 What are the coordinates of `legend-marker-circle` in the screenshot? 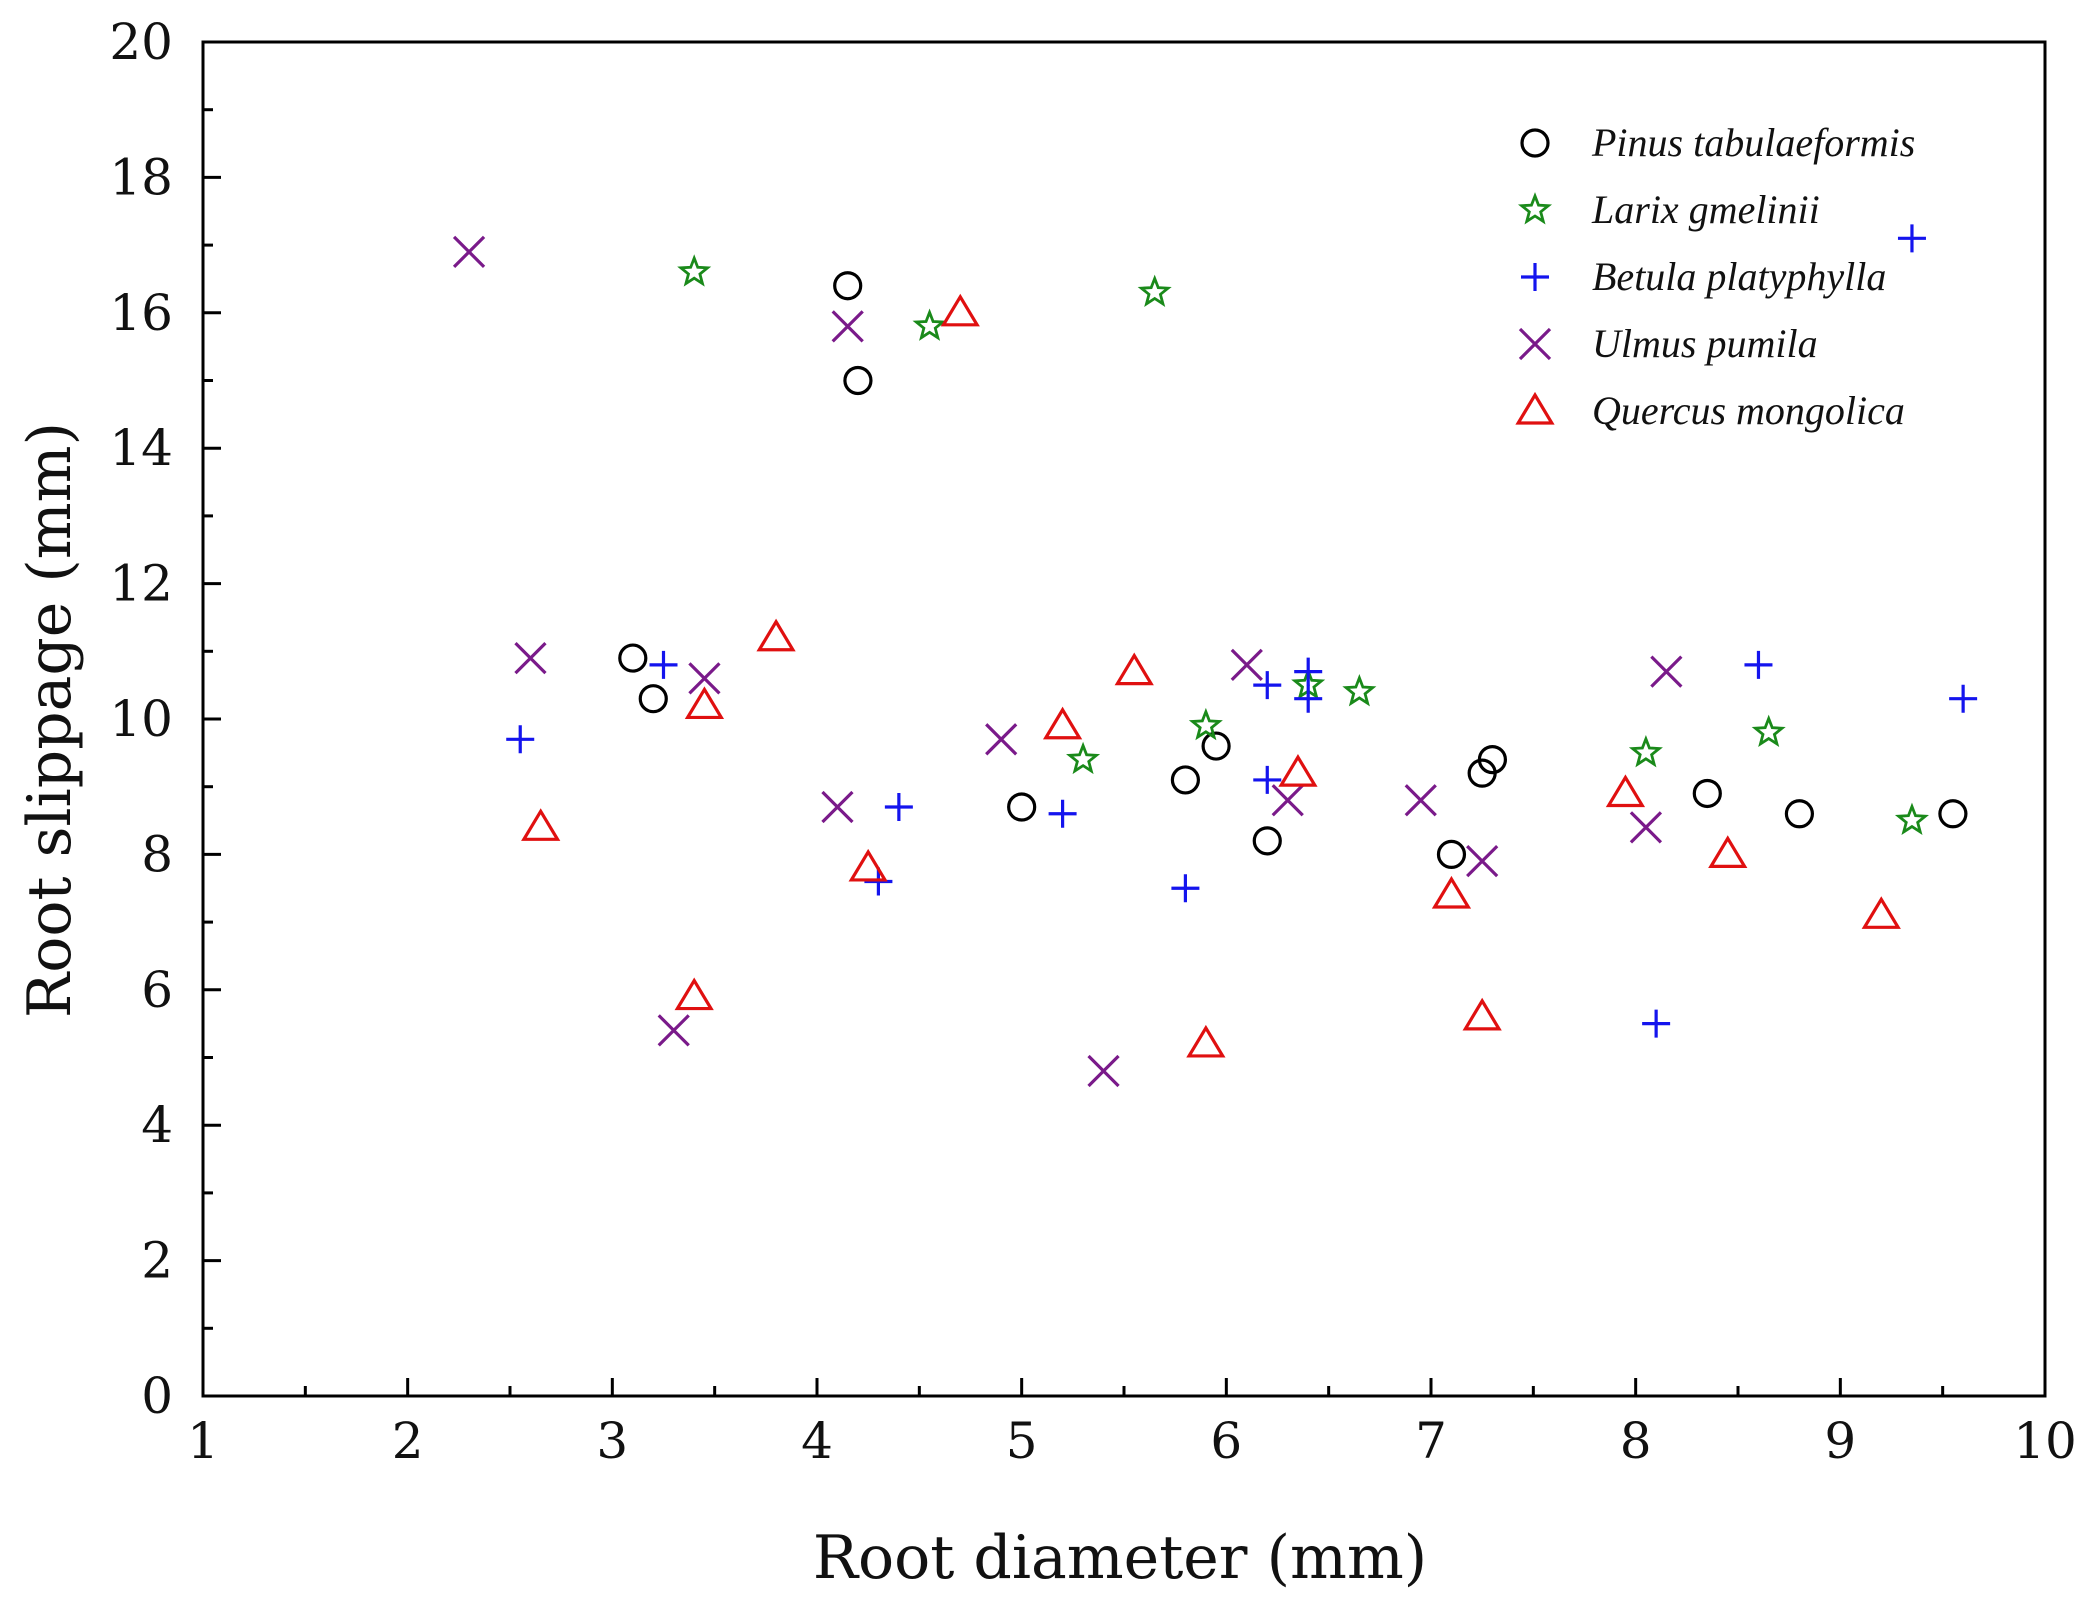 It's located at (1535, 143).